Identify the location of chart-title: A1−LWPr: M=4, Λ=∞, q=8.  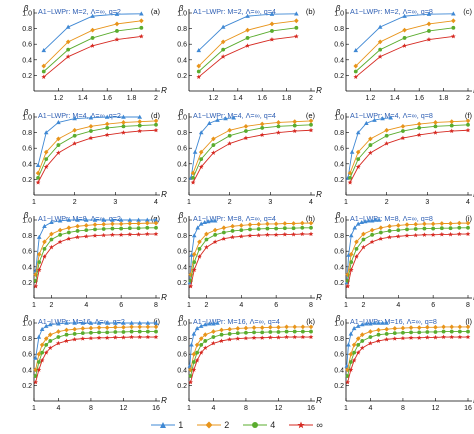
(391, 115).